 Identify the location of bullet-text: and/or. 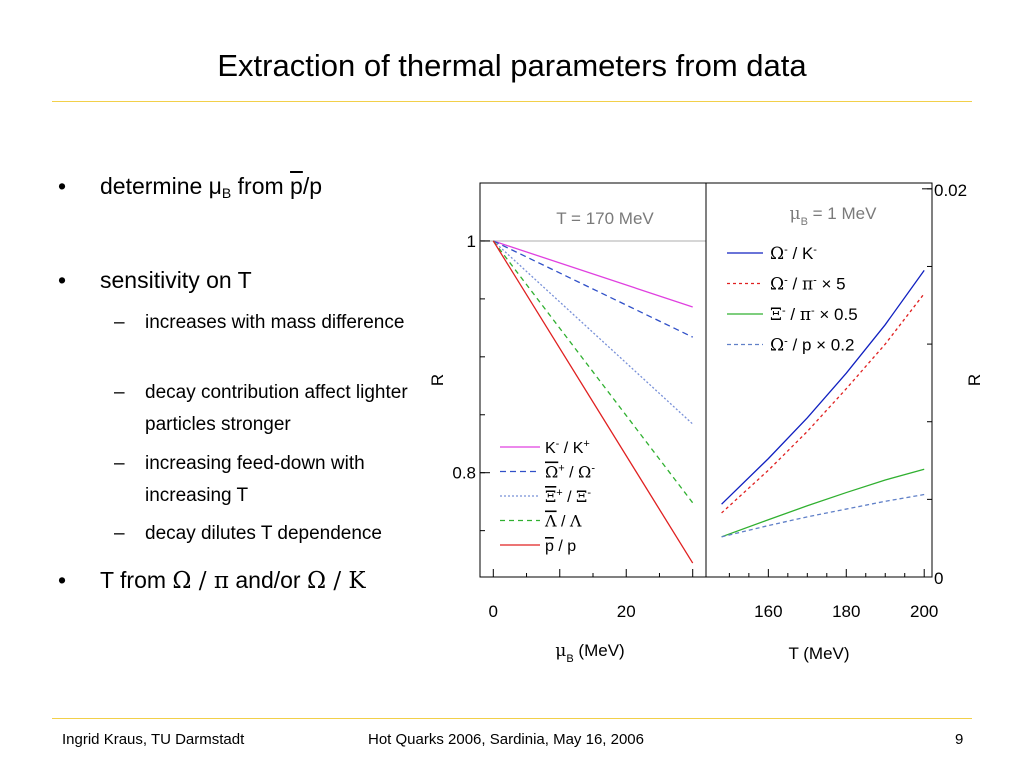
(267, 580).